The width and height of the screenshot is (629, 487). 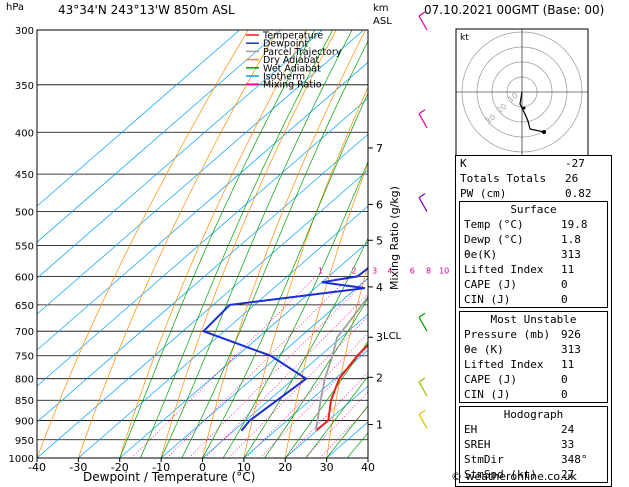 I want to click on surface-theta-value: 313, so click(x=582, y=254).